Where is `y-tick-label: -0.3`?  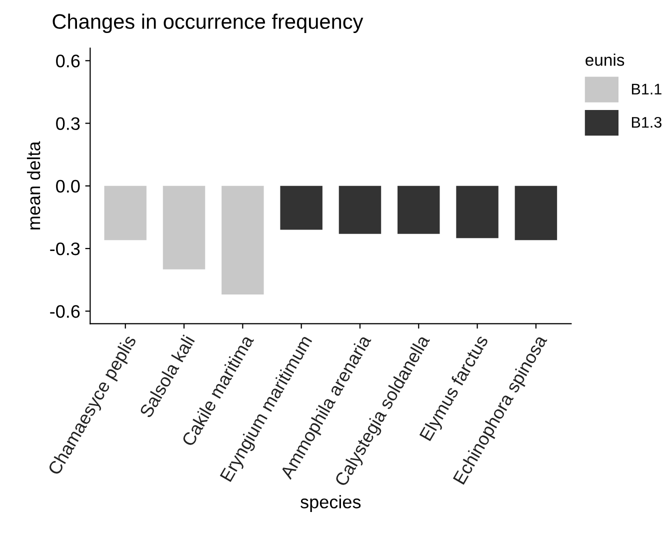 y-tick-label: -0.3 is located at coordinates (65, 249).